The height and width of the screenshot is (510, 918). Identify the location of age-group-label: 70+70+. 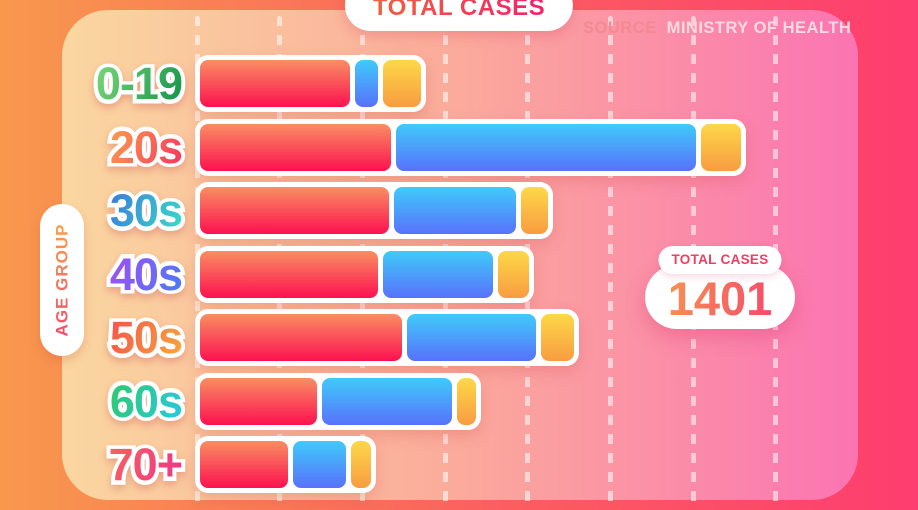
(97, 464).